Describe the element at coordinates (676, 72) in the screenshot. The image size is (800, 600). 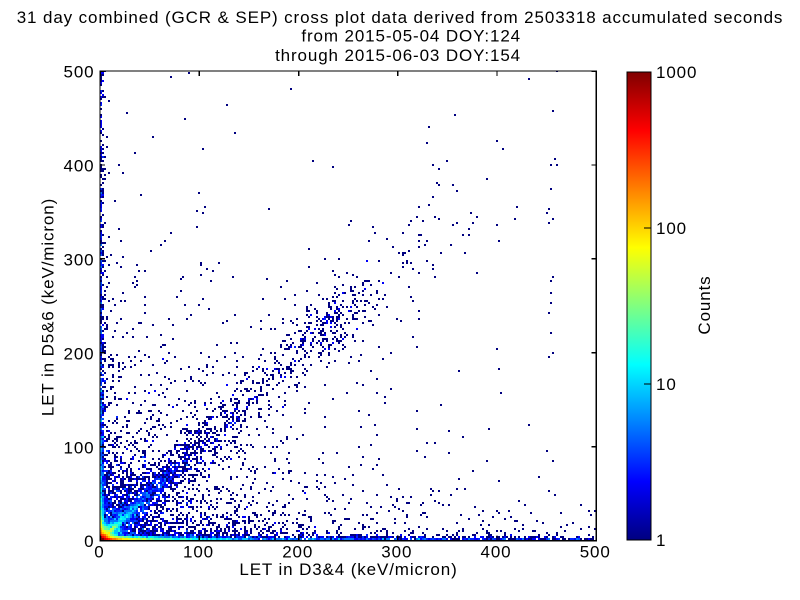
I see `svg-text: 1000` at that location.